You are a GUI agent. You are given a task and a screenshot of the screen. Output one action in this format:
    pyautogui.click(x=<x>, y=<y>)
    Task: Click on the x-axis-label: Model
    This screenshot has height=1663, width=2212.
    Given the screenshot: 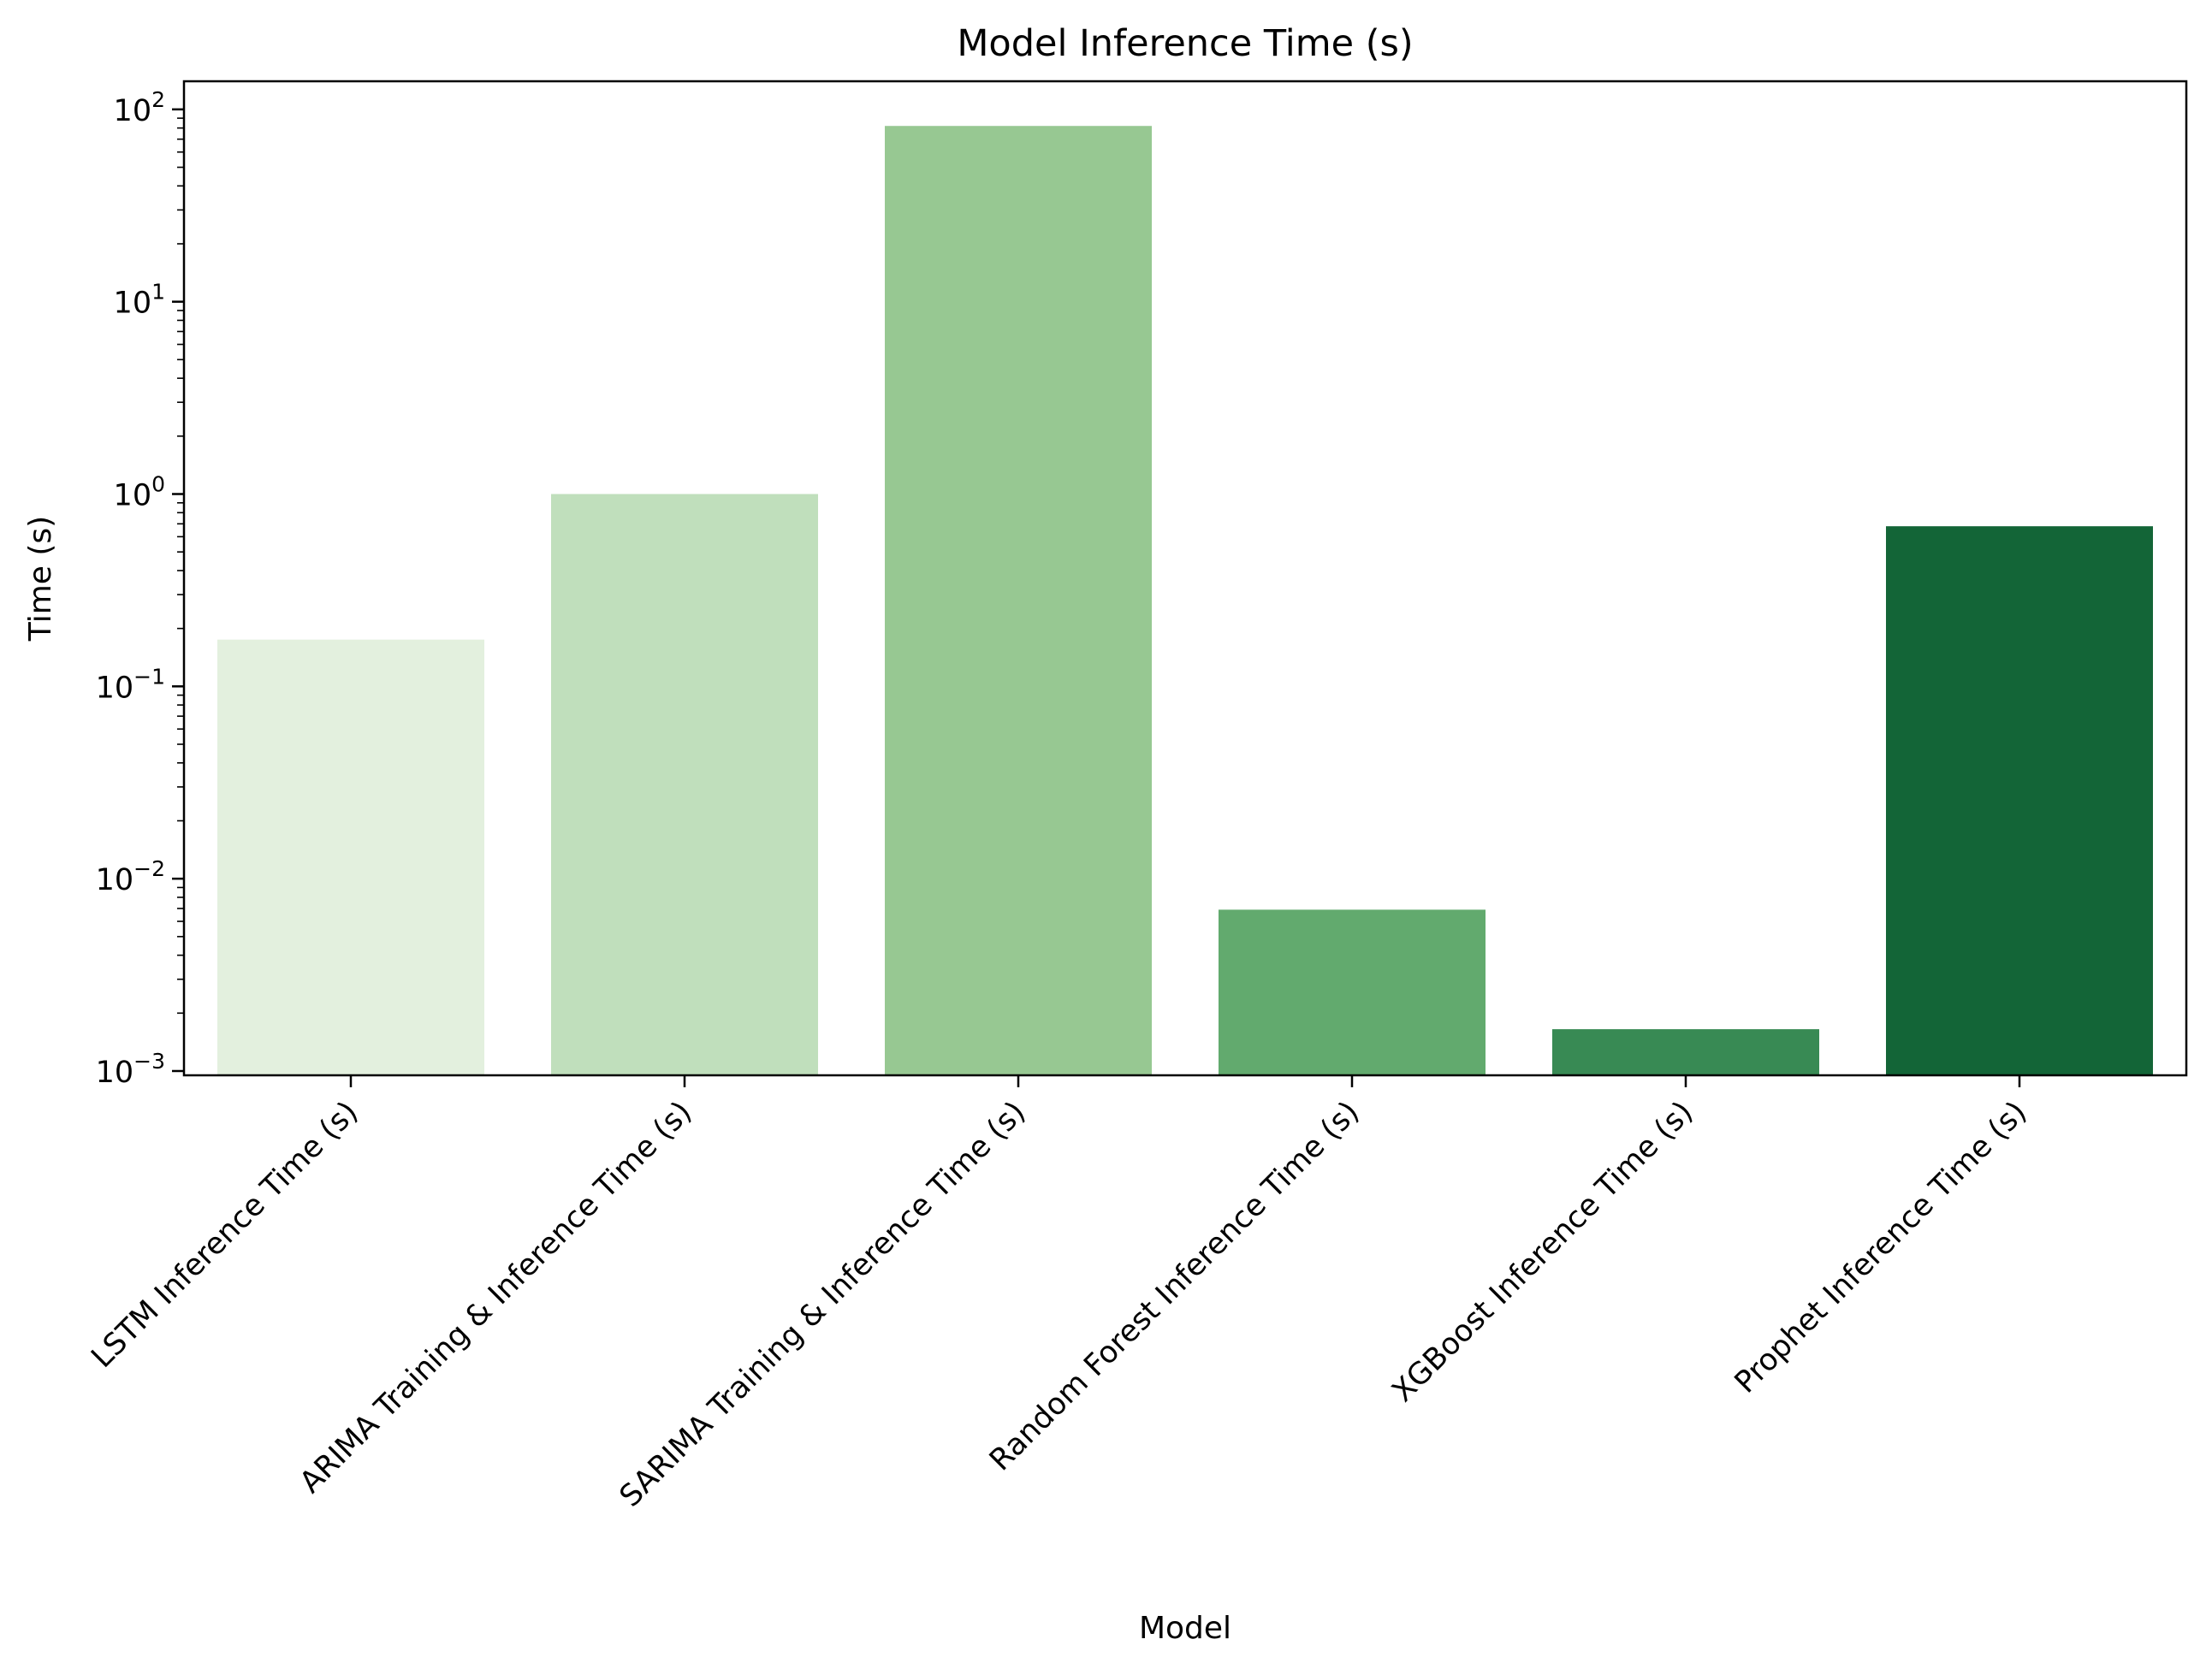 What is the action you would take?
    pyautogui.click(x=1185, y=1628)
    